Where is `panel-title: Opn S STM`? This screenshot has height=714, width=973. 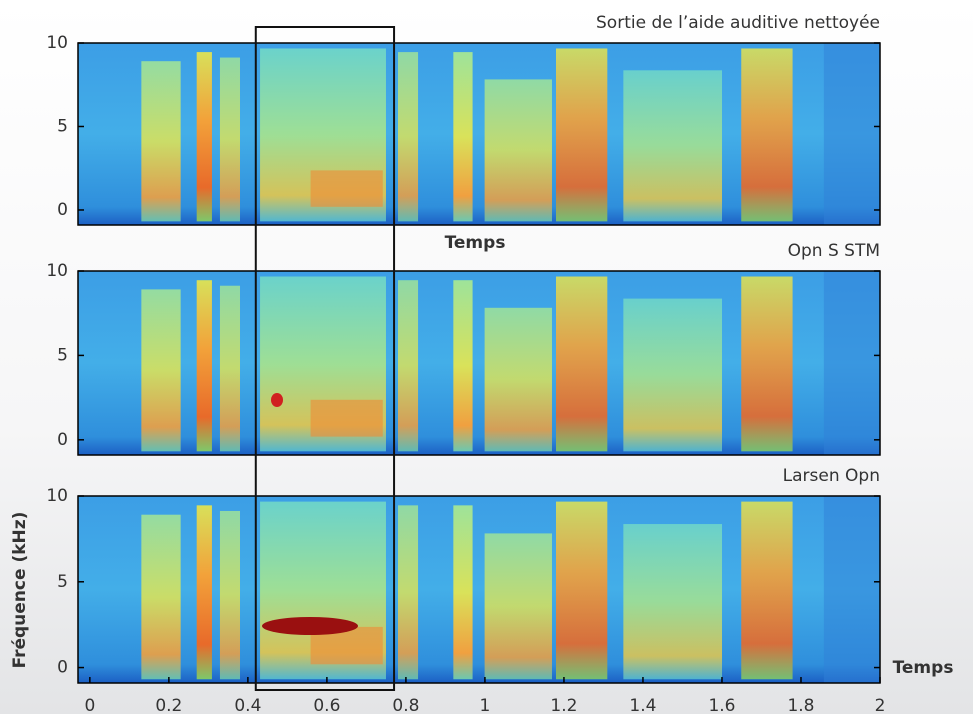
panel-title: Opn S STM is located at coordinates (834, 251).